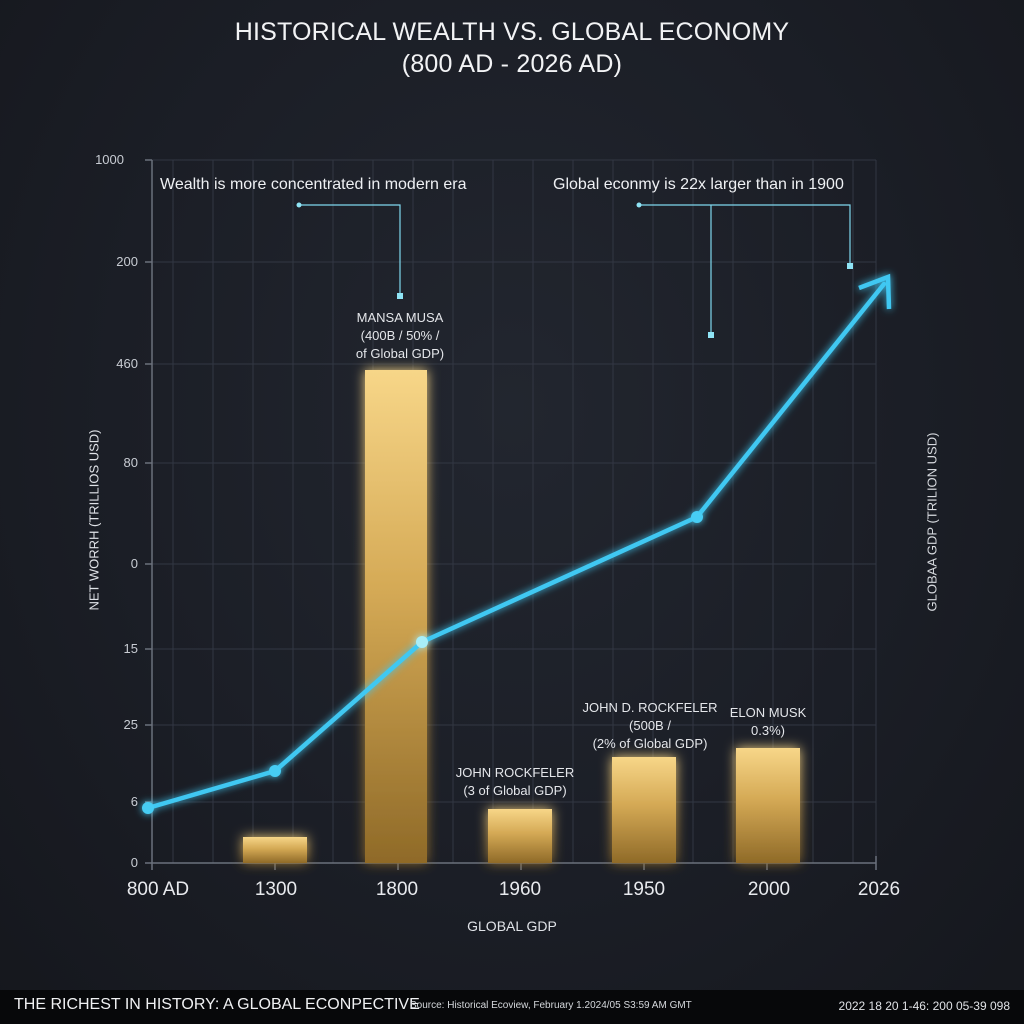 The image size is (1024, 1024). I want to click on y-tick: 15, so click(130, 648).